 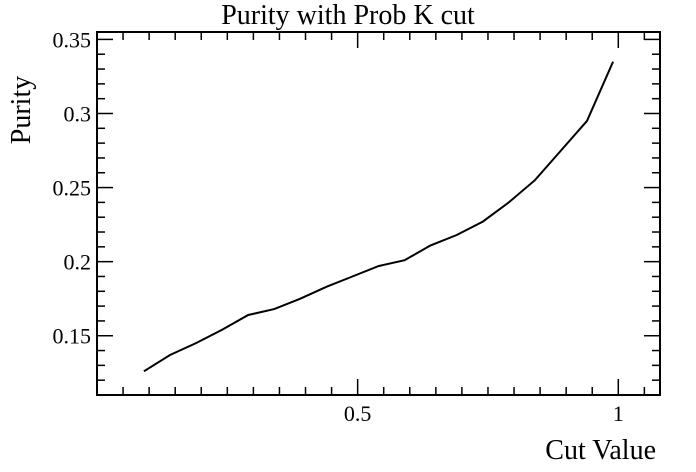 What do you see at coordinates (21, 110) in the screenshot?
I see `y-axis-label: Purity` at bounding box center [21, 110].